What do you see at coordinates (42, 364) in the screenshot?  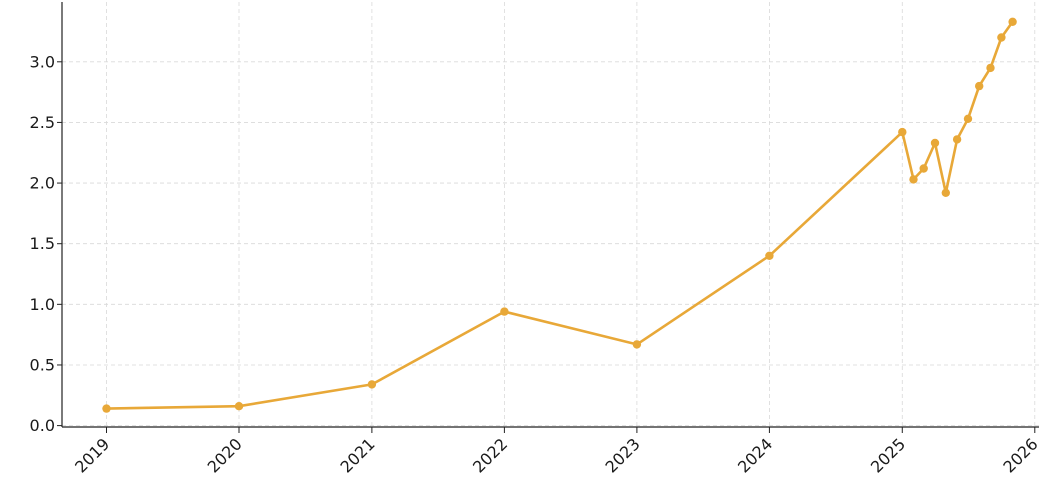 I see `y-tick-label: 0.5` at bounding box center [42, 364].